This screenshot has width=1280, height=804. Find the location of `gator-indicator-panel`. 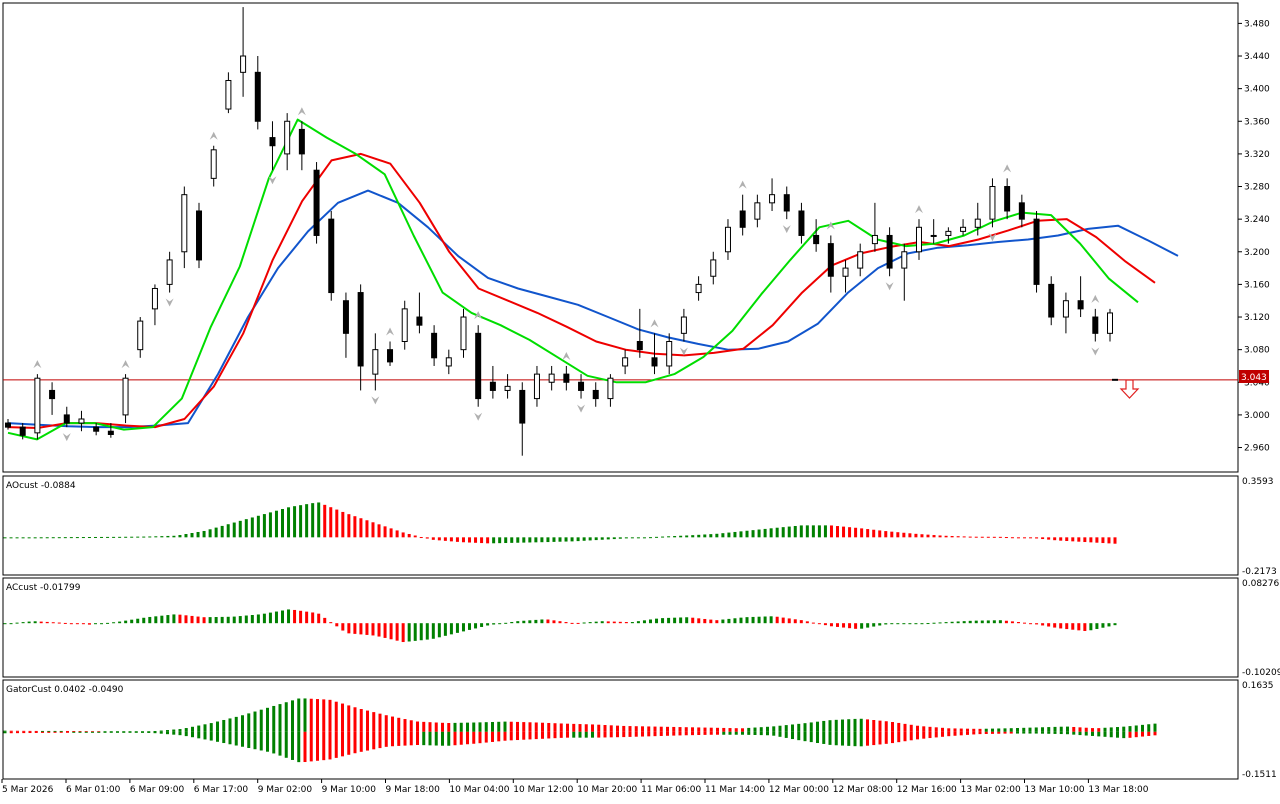

gator-indicator-panel is located at coordinates (620, 729).